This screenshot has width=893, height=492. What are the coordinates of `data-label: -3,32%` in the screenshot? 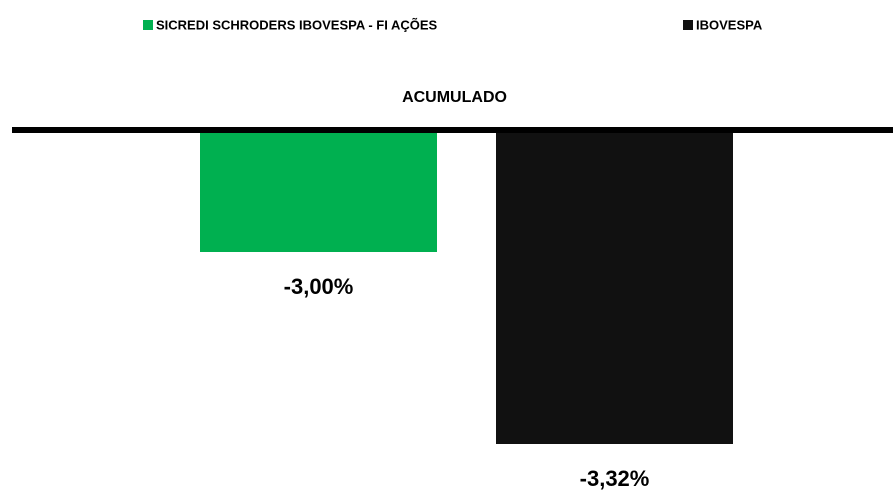 It's located at (615, 478).